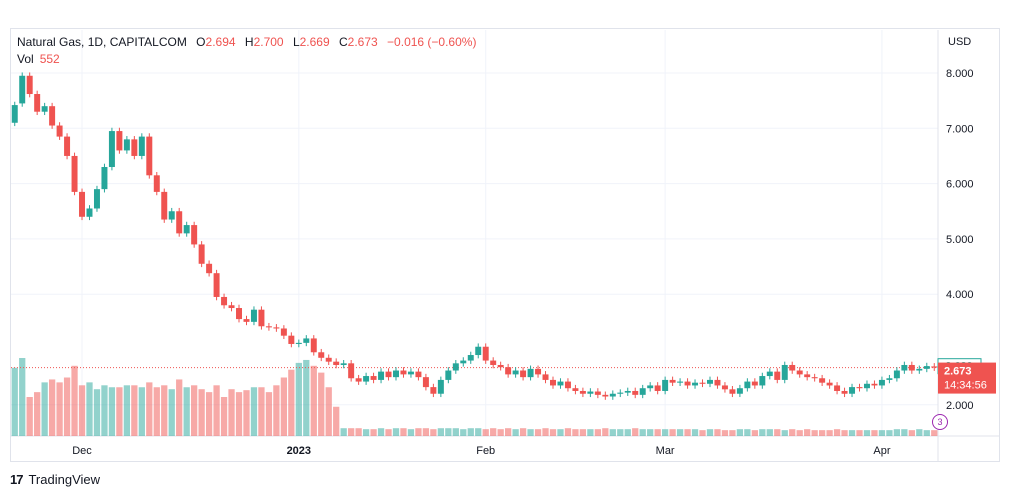 The width and height of the screenshot is (1012, 498). What do you see at coordinates (25, 59) in the screenshot?
I see `volume-label: Vol` at bounding box center [25, 59].